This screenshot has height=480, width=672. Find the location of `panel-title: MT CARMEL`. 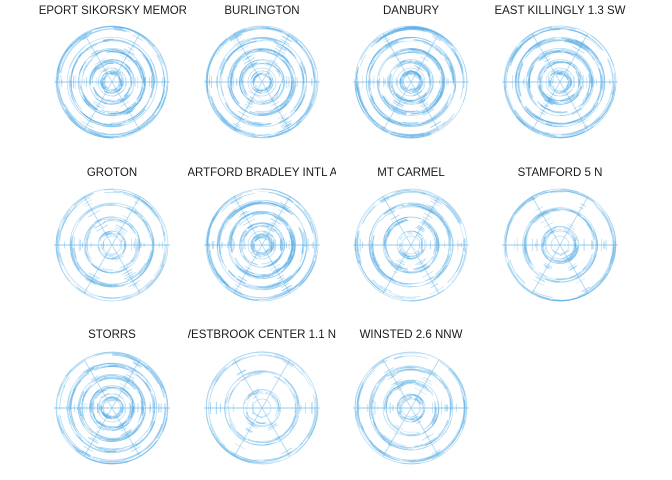

panel-title: MT CARMEL is located at coordinates (411, 173).